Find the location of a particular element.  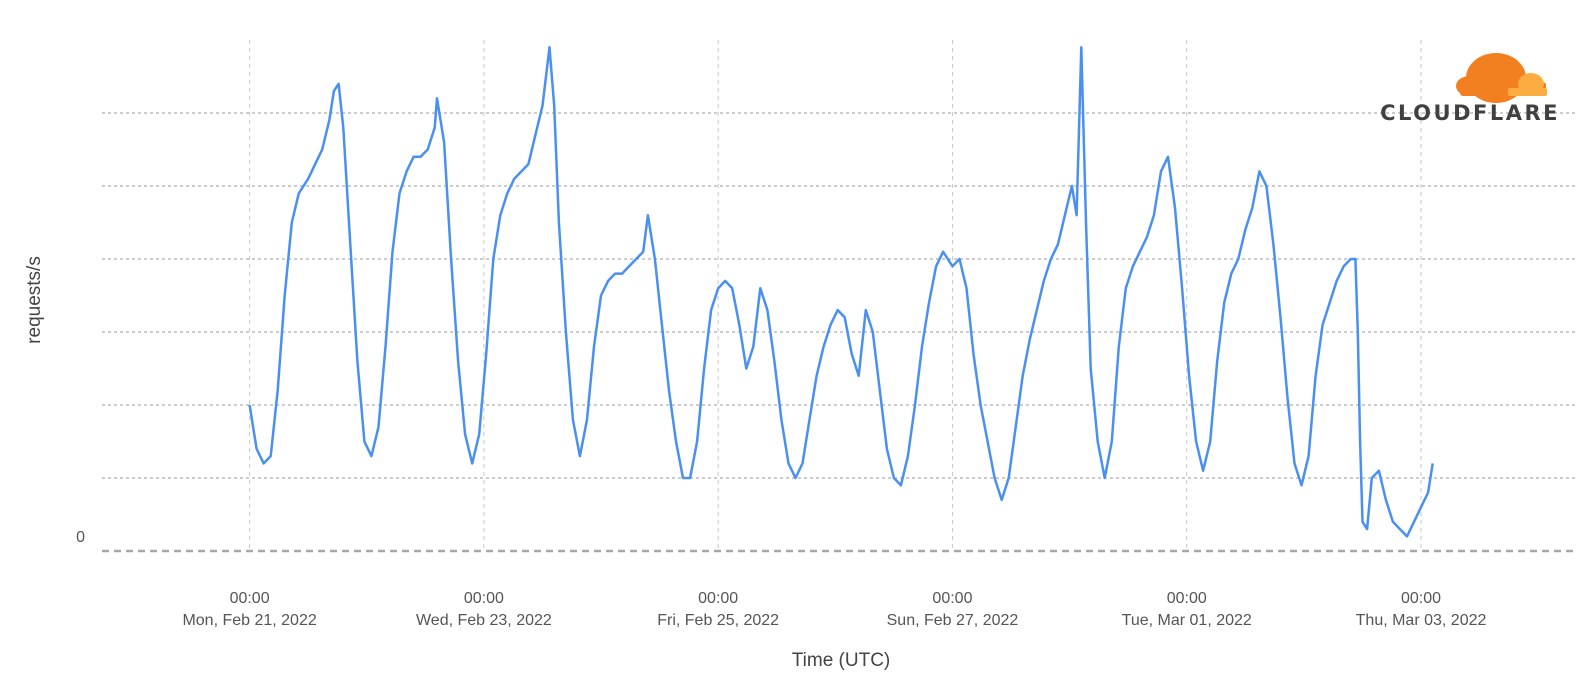

x-tick-date-label: Mon, Feb 21, 2022 is located at coordinates (249, 620).